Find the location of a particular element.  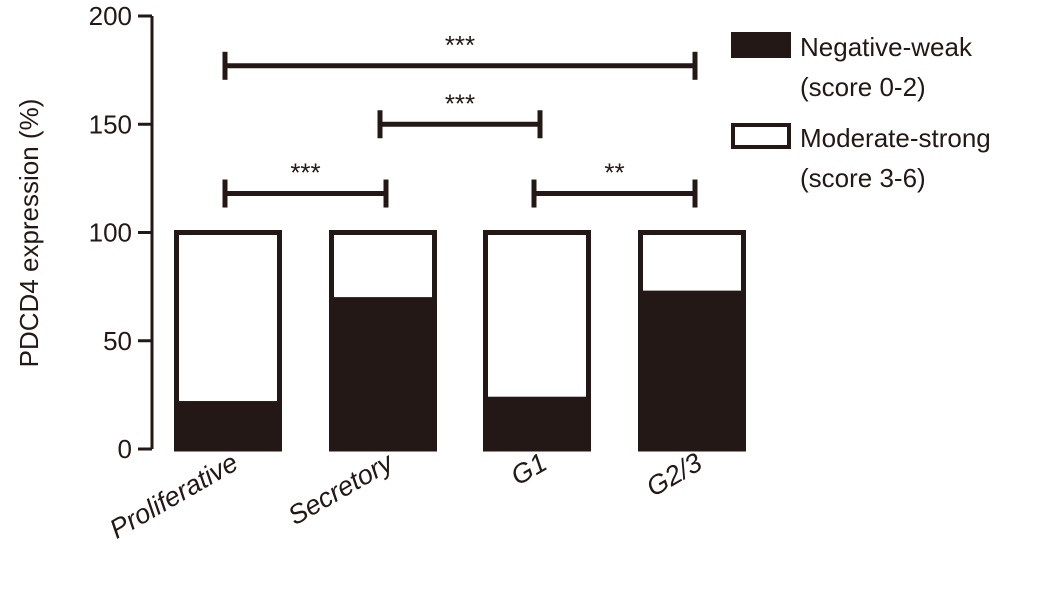

sig-label-2: ** is located at coordinates (614, 173).